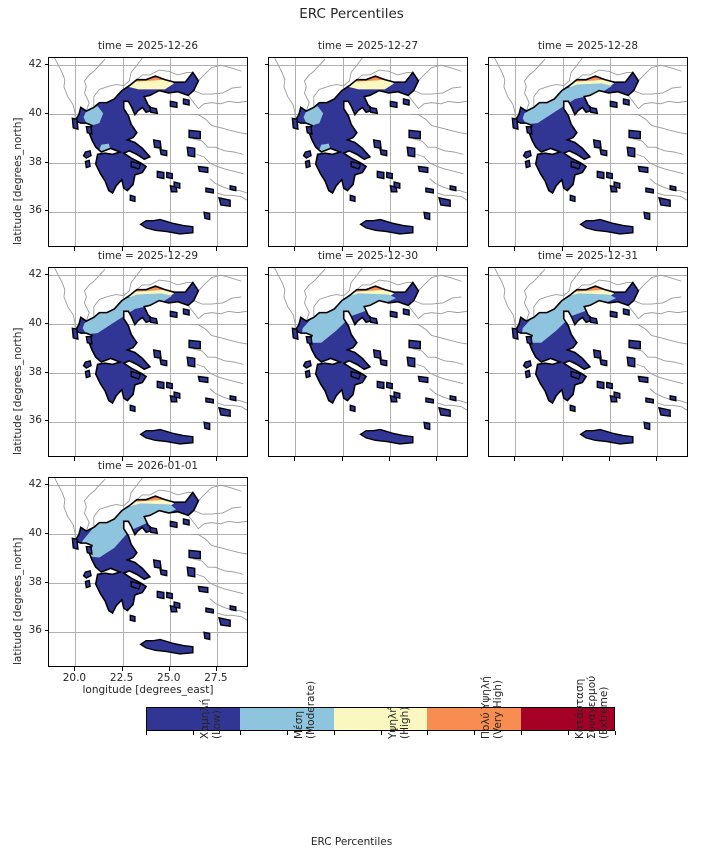 Image resolution: width=703 pixels, height=862 pixels. Describe the element at coordinates (18, 391) in the screenshot. I see `ylabel-row-2: latitude [degrees_north]` at that location.